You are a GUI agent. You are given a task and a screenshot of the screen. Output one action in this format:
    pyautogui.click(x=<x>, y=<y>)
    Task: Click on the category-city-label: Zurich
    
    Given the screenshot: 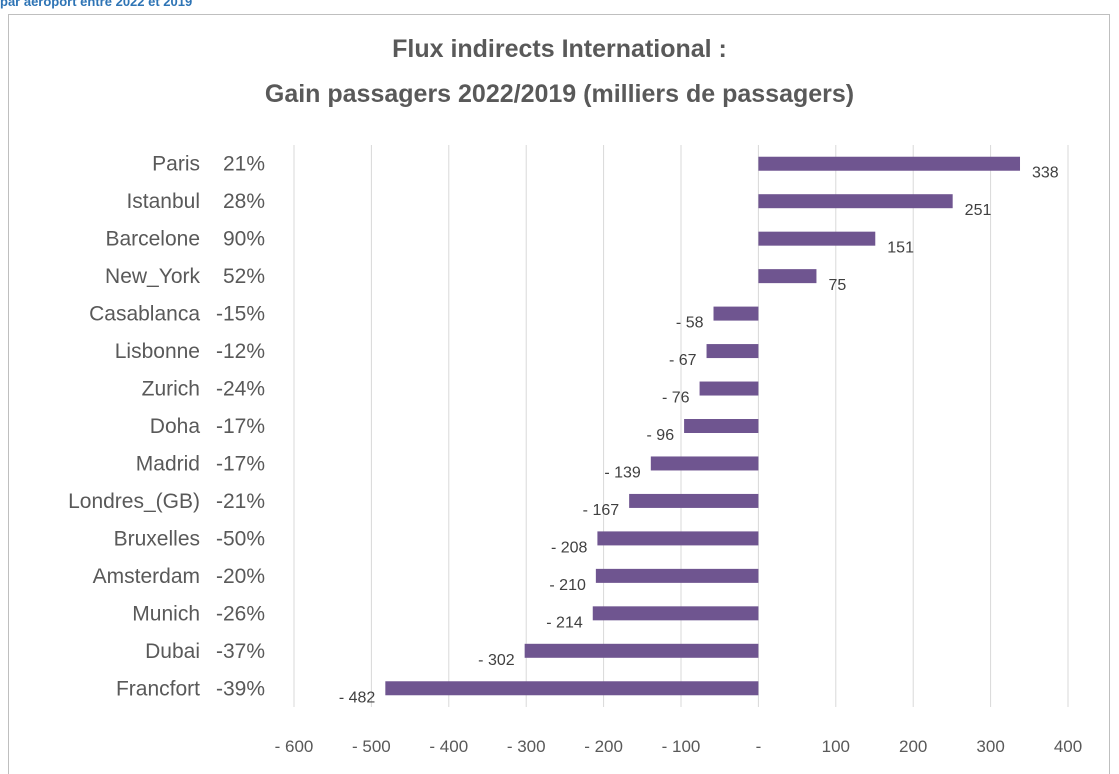 What is the action you would take?
    pyautogui.click(x=171, y=389)
    